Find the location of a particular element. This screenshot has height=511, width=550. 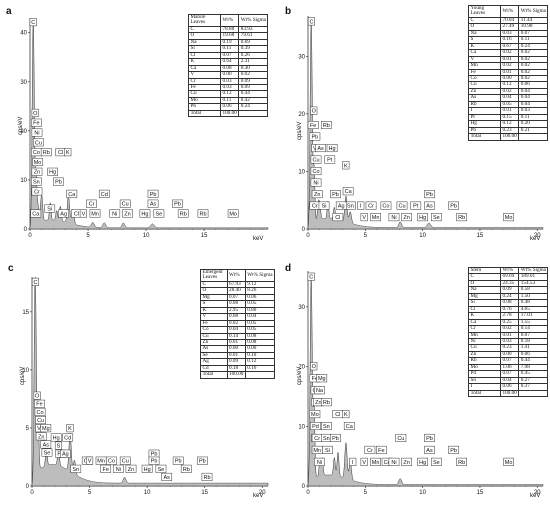

table-cell: 0.39 is located at coordinates (253, 49).